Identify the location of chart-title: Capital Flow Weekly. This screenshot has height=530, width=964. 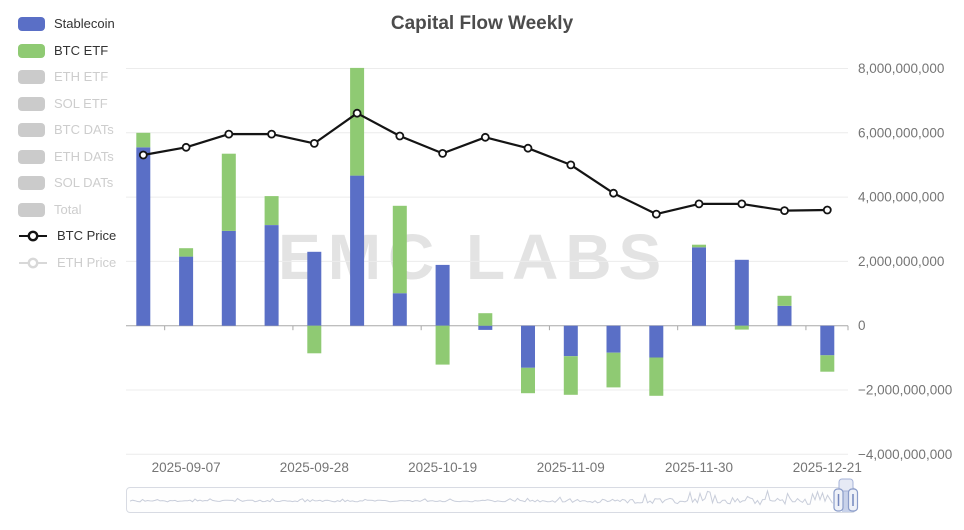
(482, 23).